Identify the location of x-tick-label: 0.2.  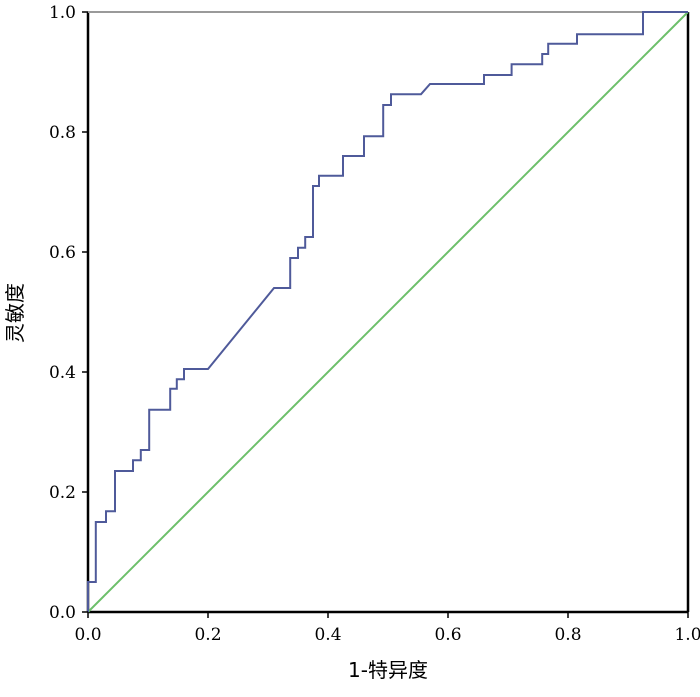
(207, 635).